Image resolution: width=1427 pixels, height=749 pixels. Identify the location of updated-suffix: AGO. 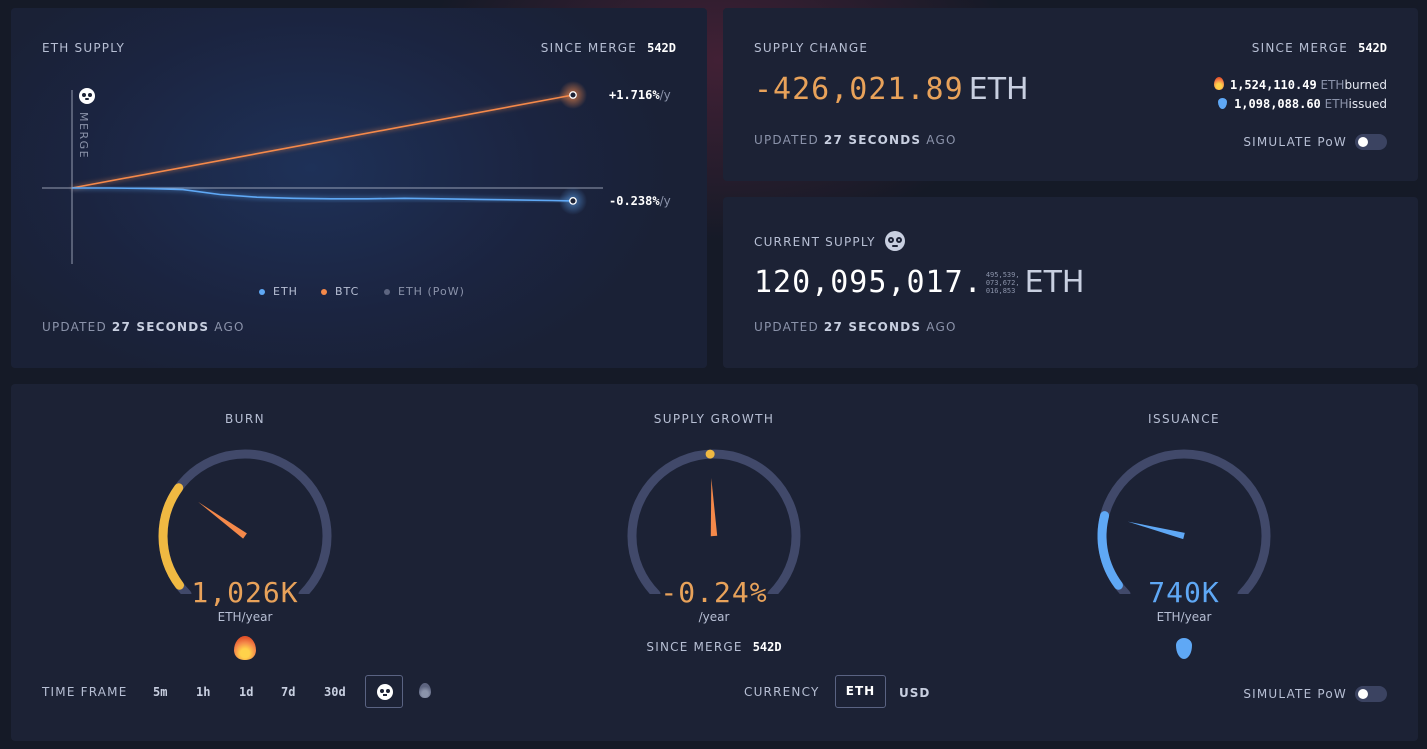
(229, 327).